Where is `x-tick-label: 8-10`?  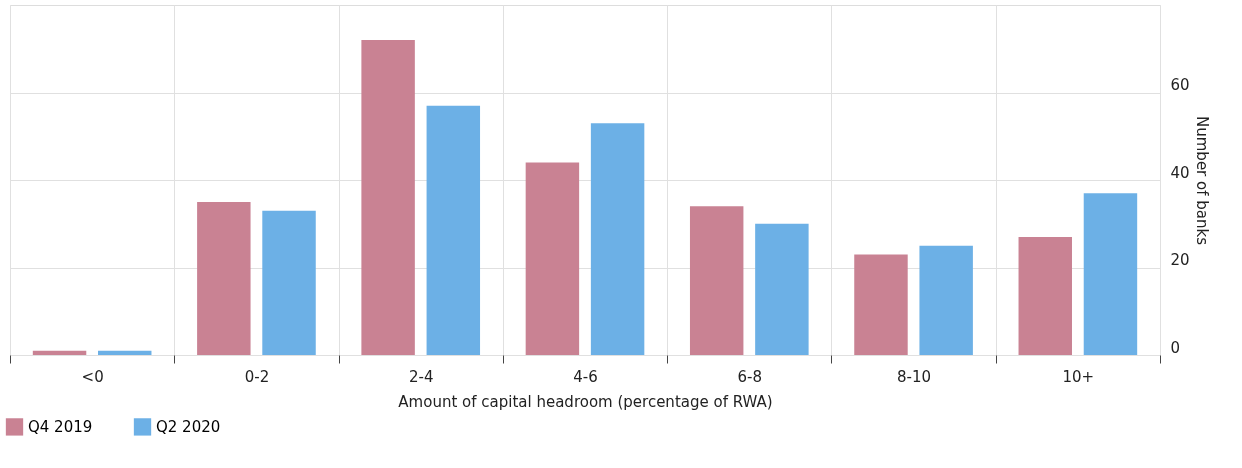
x-tick-label: 8-10 is located at coordinates (914, 376).